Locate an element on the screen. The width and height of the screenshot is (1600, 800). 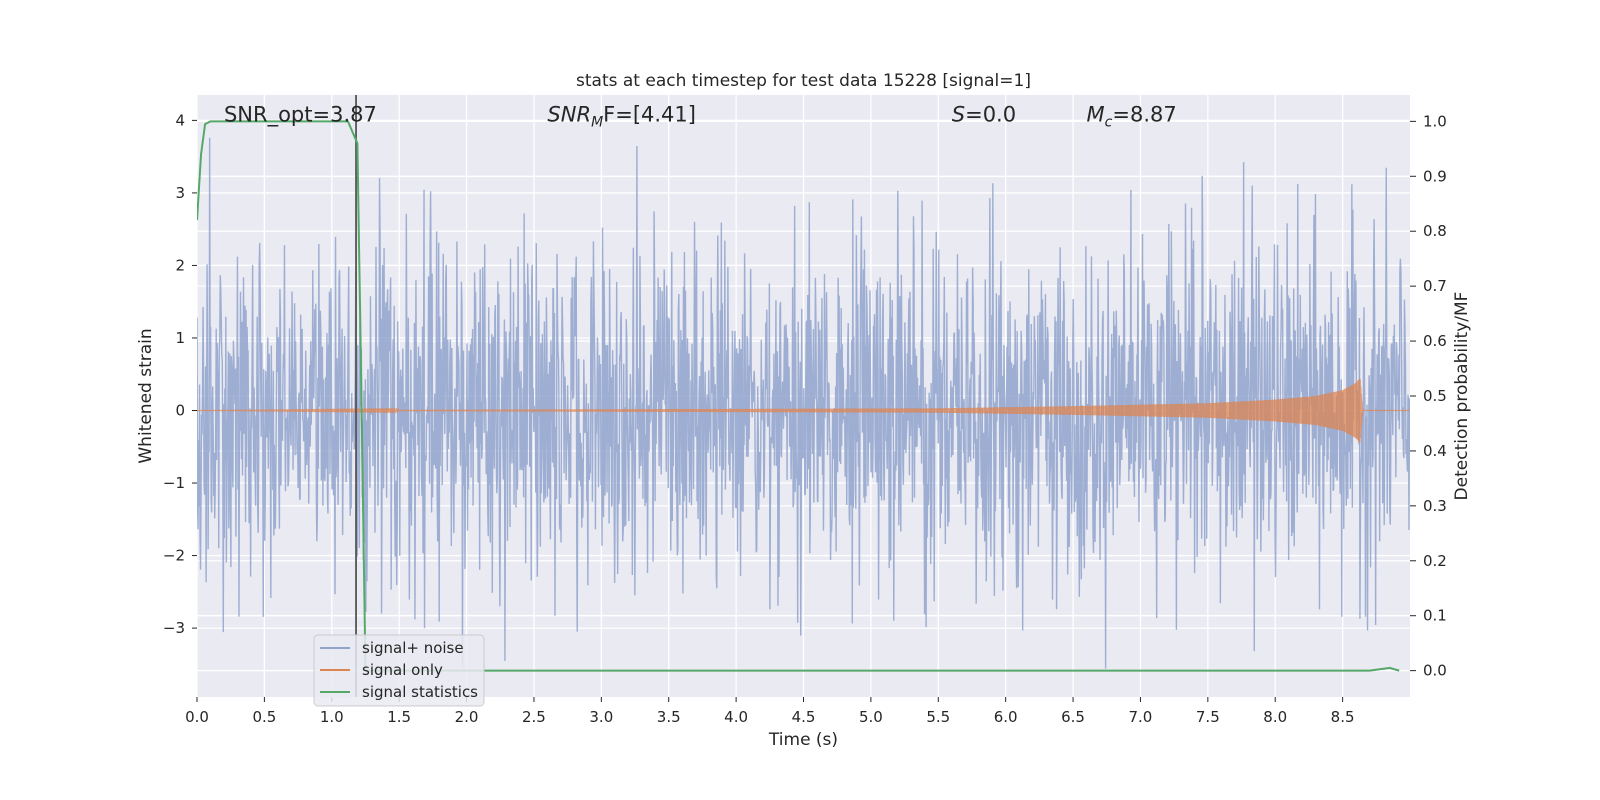
annotation-subscript: M is located at coordinates (597, 122).